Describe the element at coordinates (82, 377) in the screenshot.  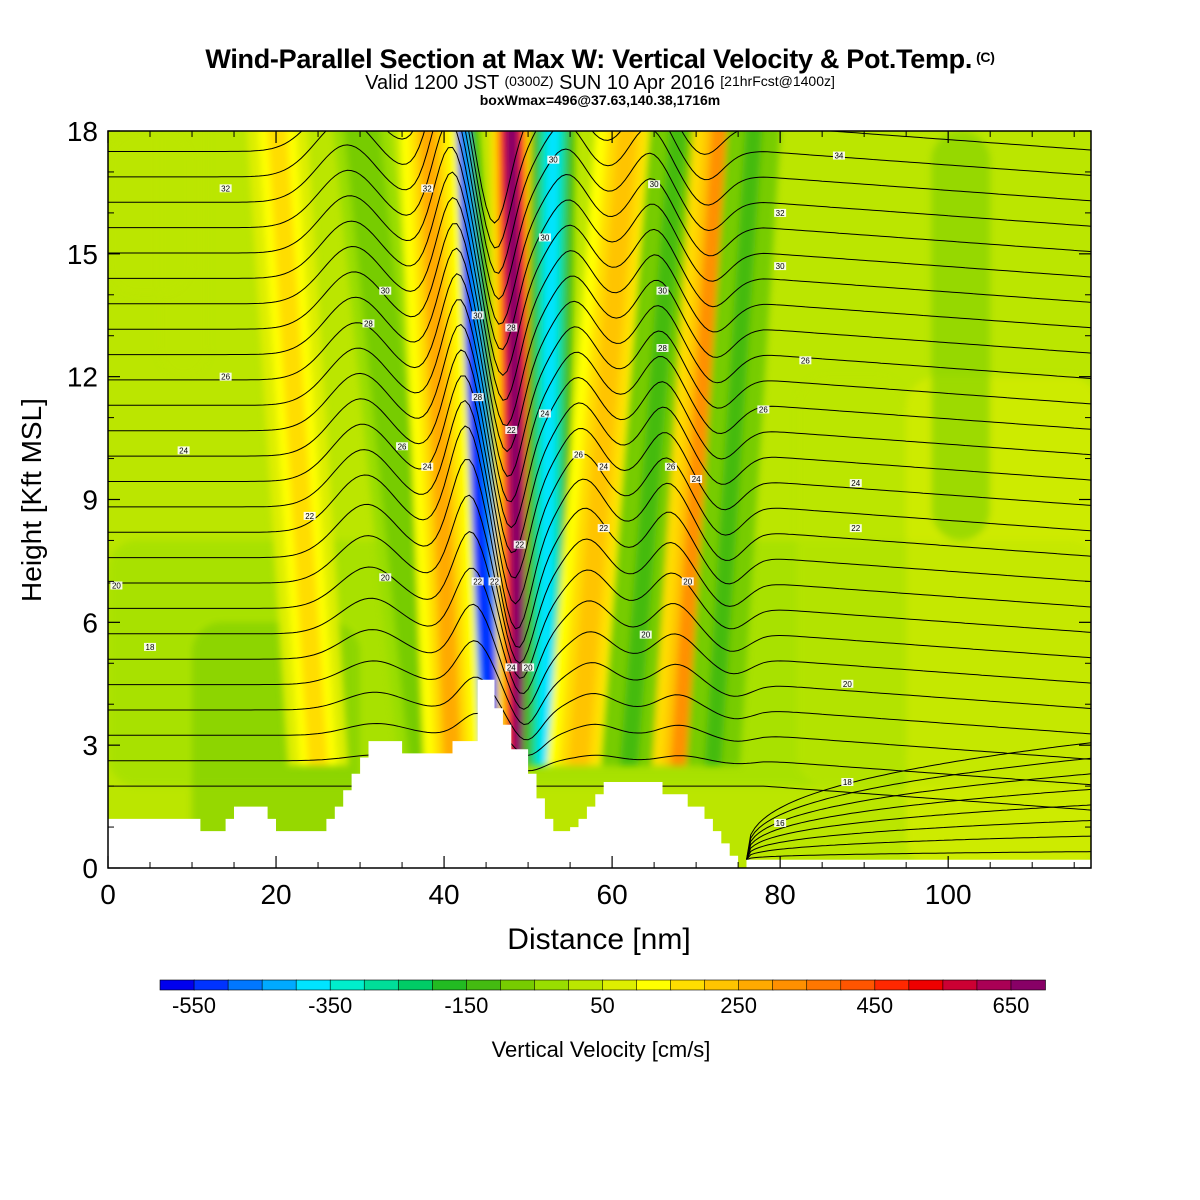
I see `y-tick-label: 12` at that location.